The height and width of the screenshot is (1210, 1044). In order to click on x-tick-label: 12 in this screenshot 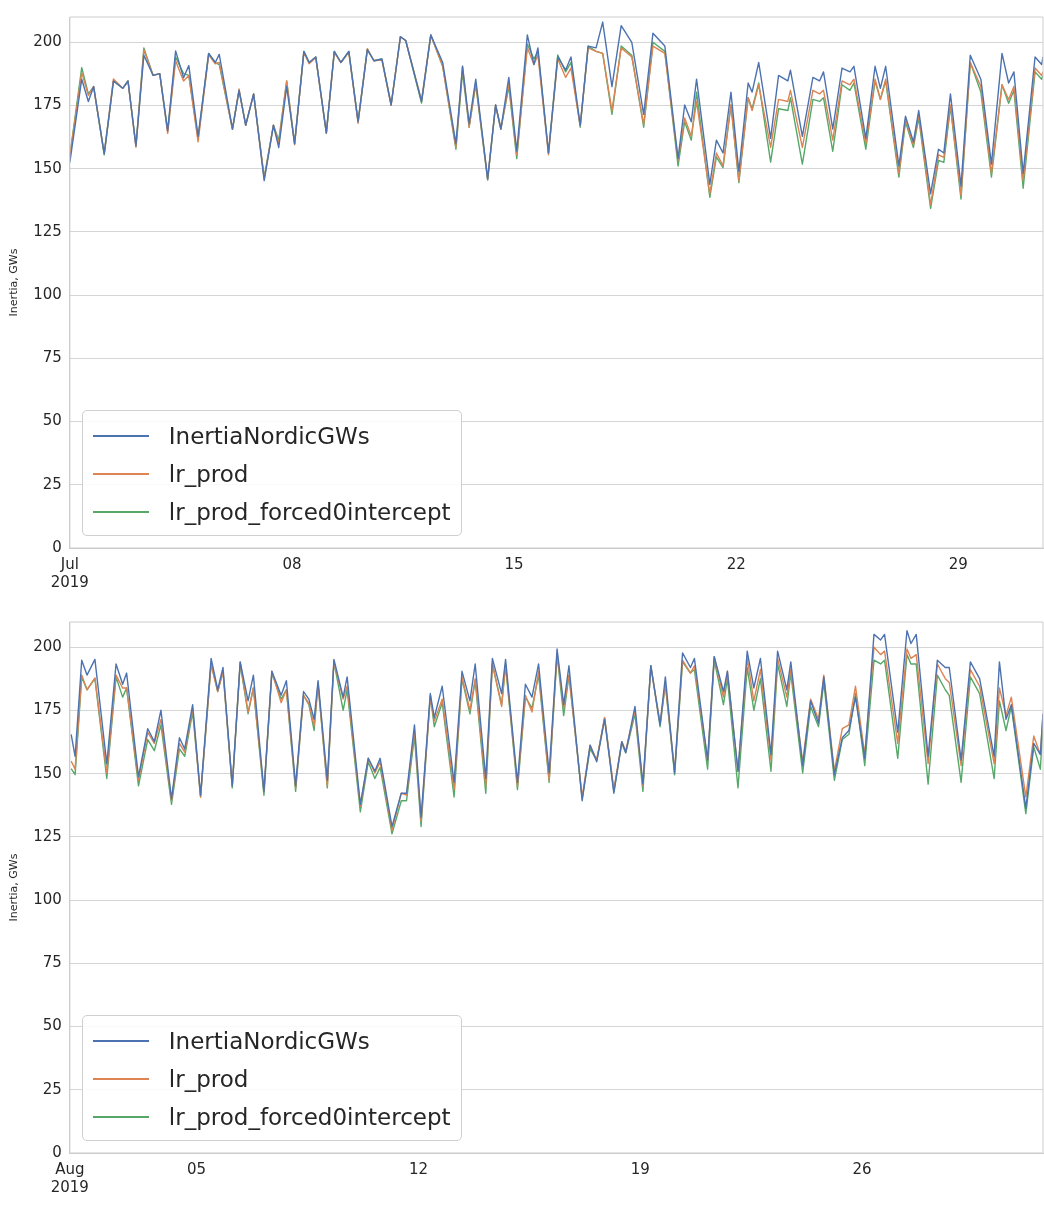, I will do `click(418, 1168)`.